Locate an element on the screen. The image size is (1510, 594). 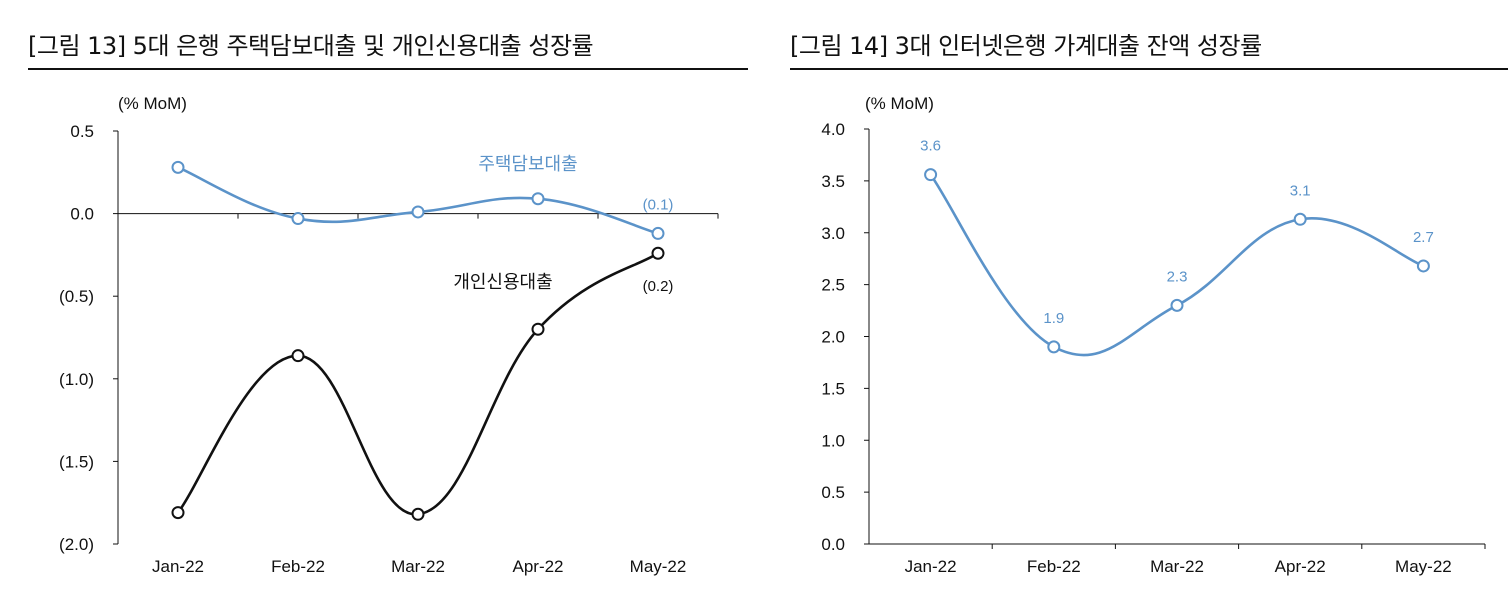
chart-title: [그림 13] 5대 은행 주택담보대출 및 개인신용대출 성장률 is located at coordinates (311, 46).